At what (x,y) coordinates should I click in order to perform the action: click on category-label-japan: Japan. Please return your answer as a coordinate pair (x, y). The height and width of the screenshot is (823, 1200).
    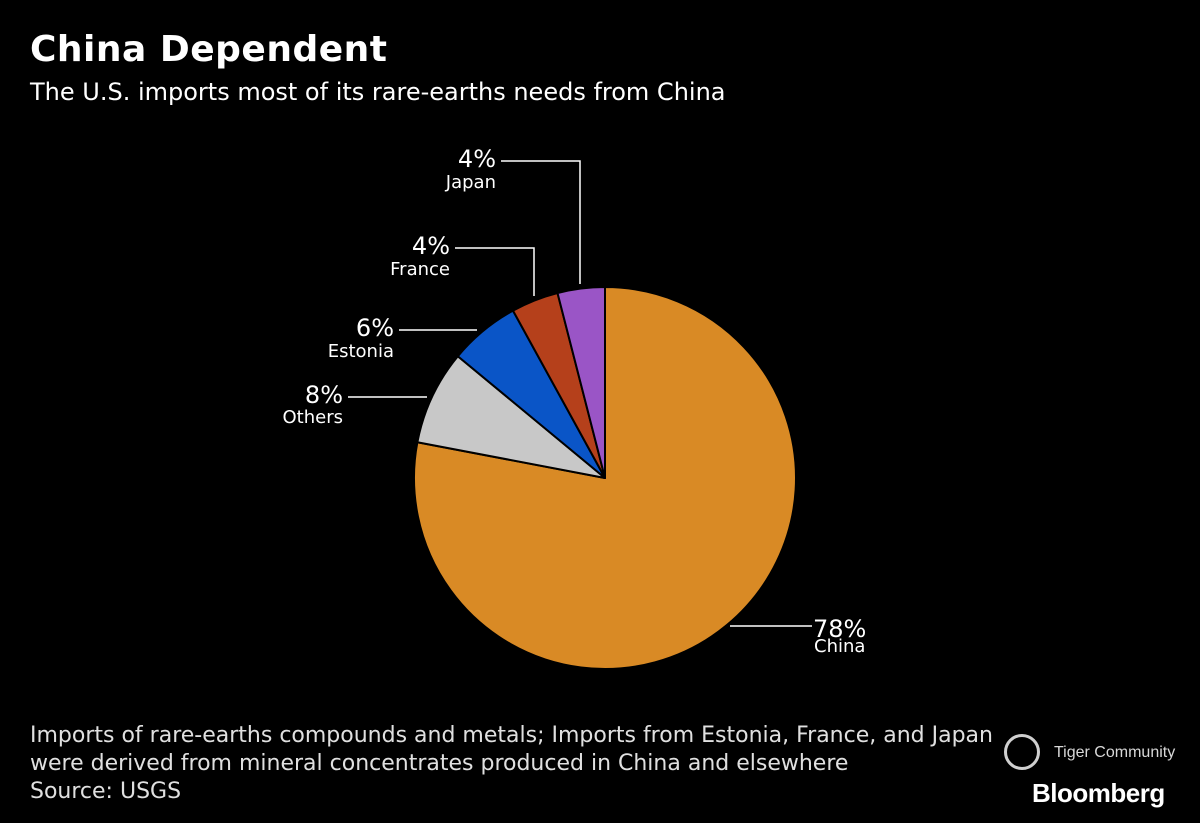
    Looking at the image, I should click on (470, 182).